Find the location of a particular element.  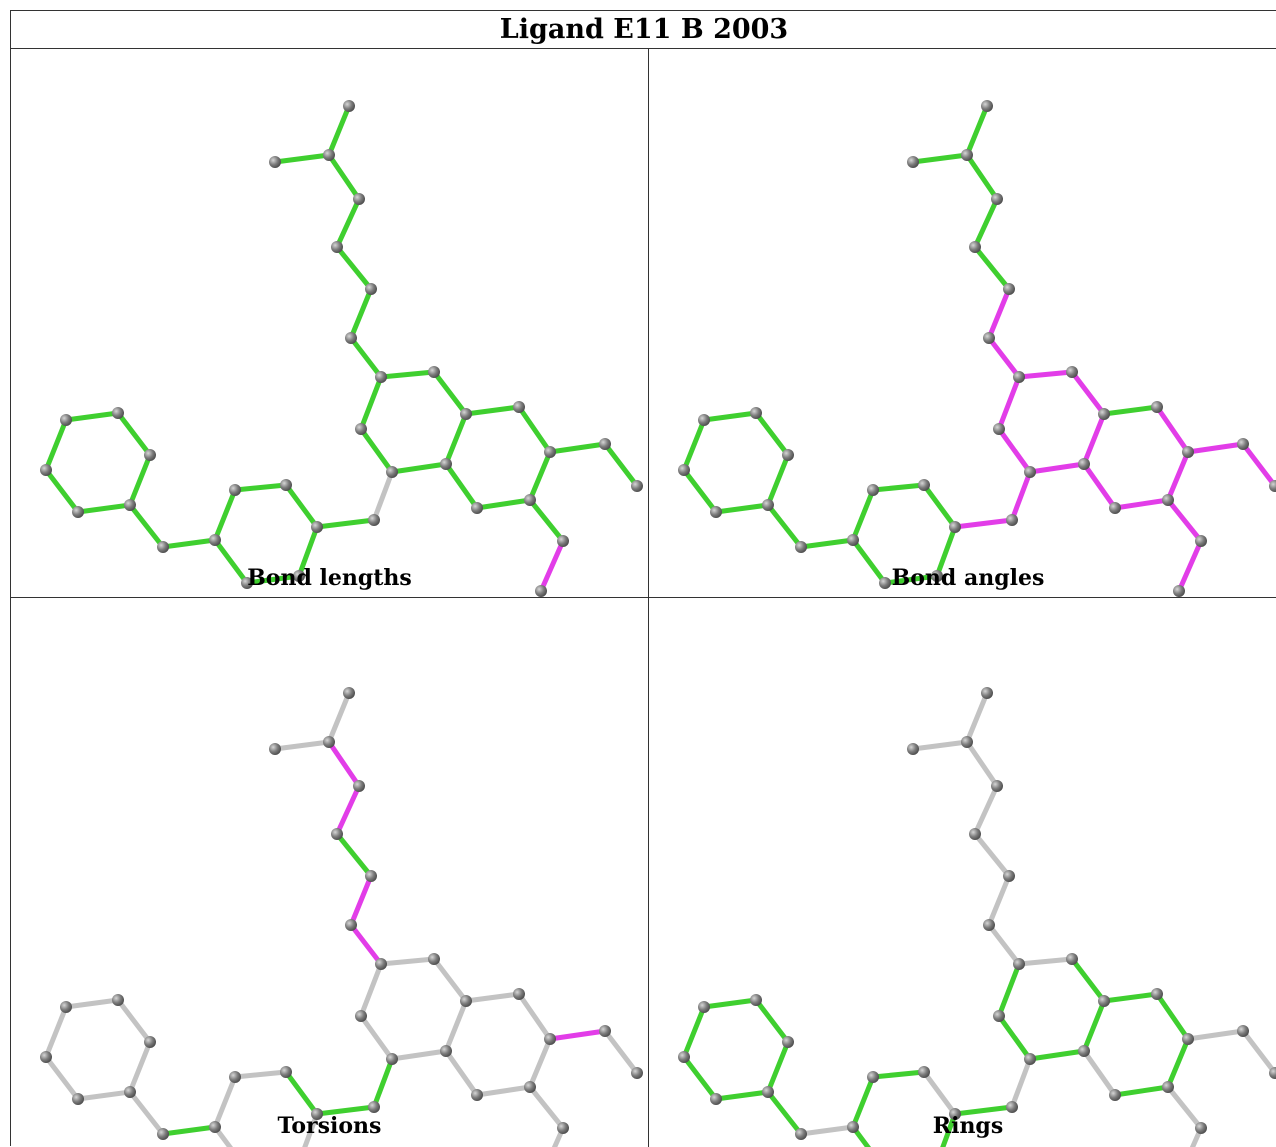

figure-title: Ligand E11 B 2003 is located at coordinates (643, 30).